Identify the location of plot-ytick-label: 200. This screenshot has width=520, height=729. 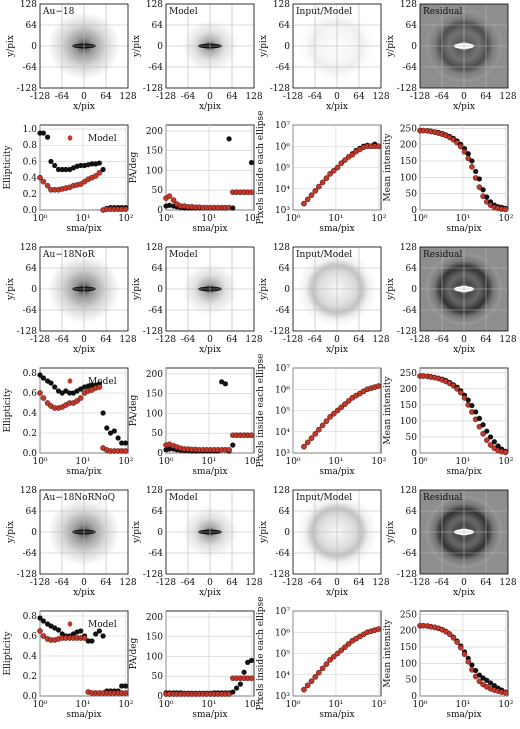
(154, 375).